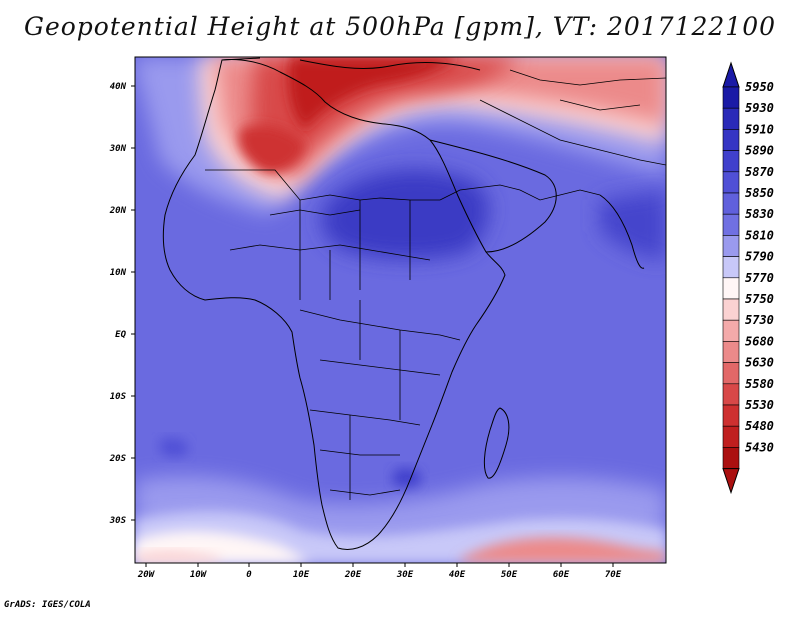 Image resolution: width=800 pixels, height=618 pixels. What do you see at coordinates (301, 575) in the screenshot?
I see `lon-label: 10E` at bounding box center [301, 575].